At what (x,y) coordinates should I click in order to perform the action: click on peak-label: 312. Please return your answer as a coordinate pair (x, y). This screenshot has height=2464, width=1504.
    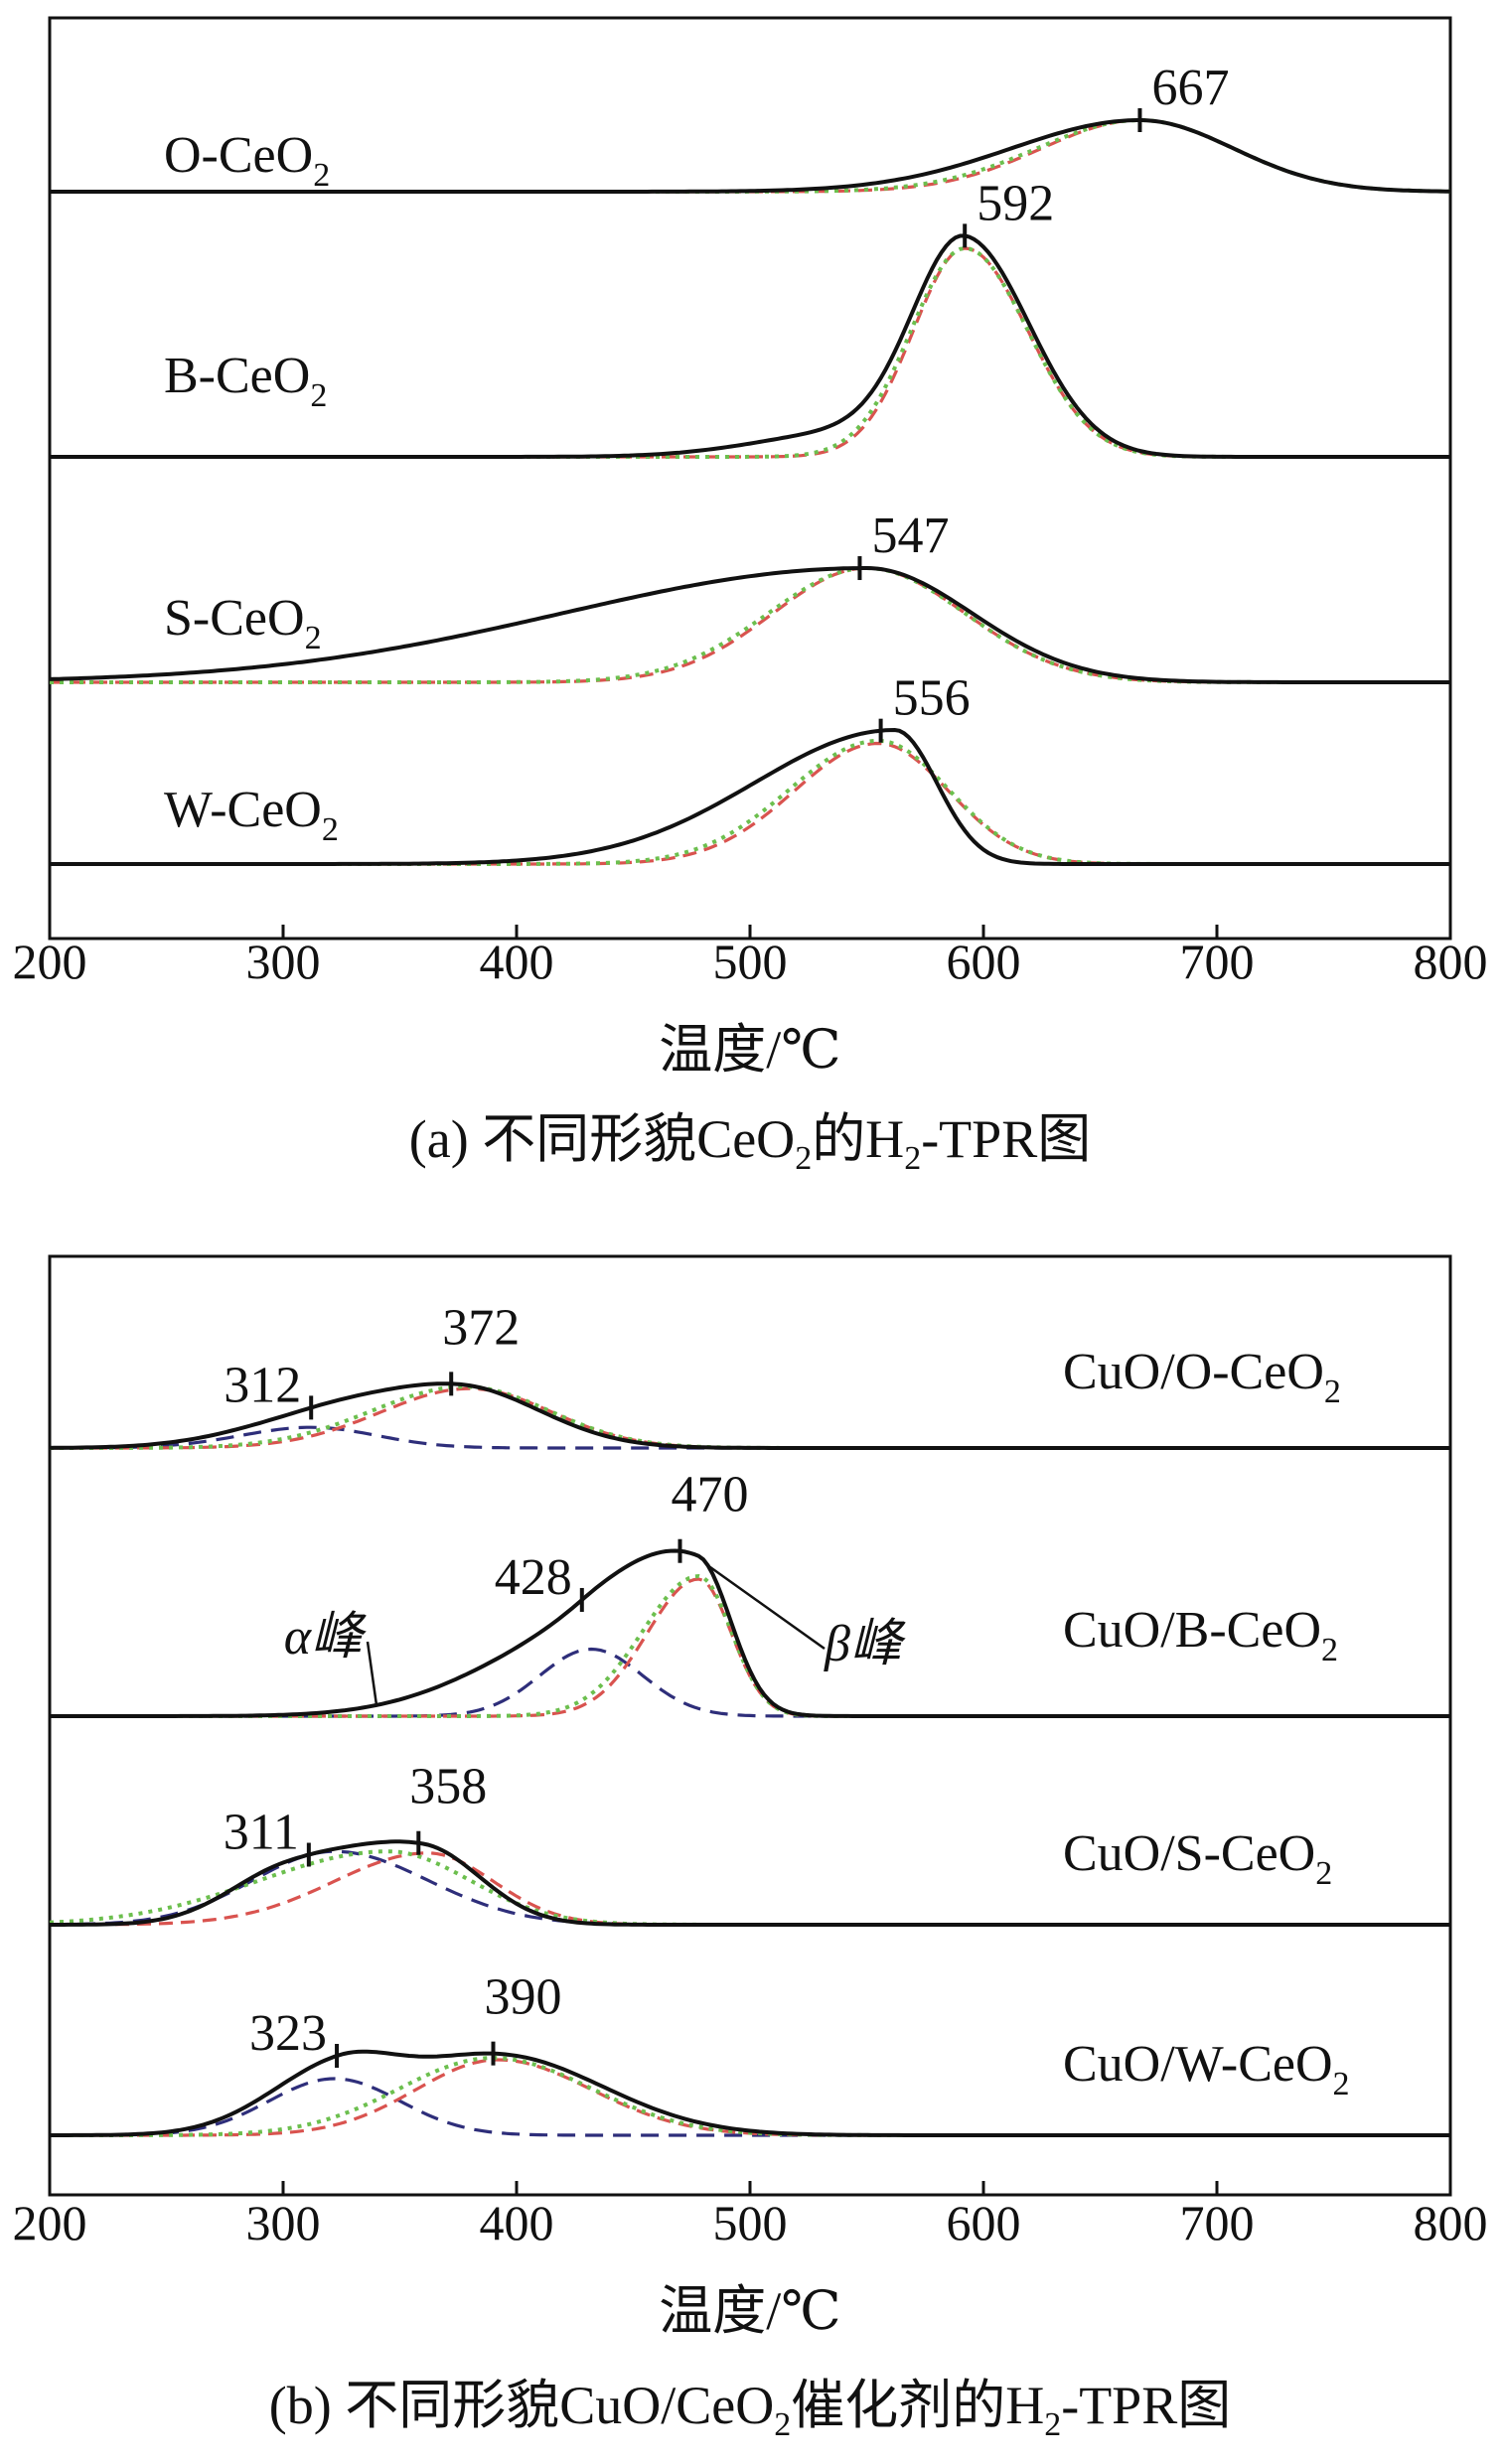
    Looking at the image, I should click on (262, 1385).